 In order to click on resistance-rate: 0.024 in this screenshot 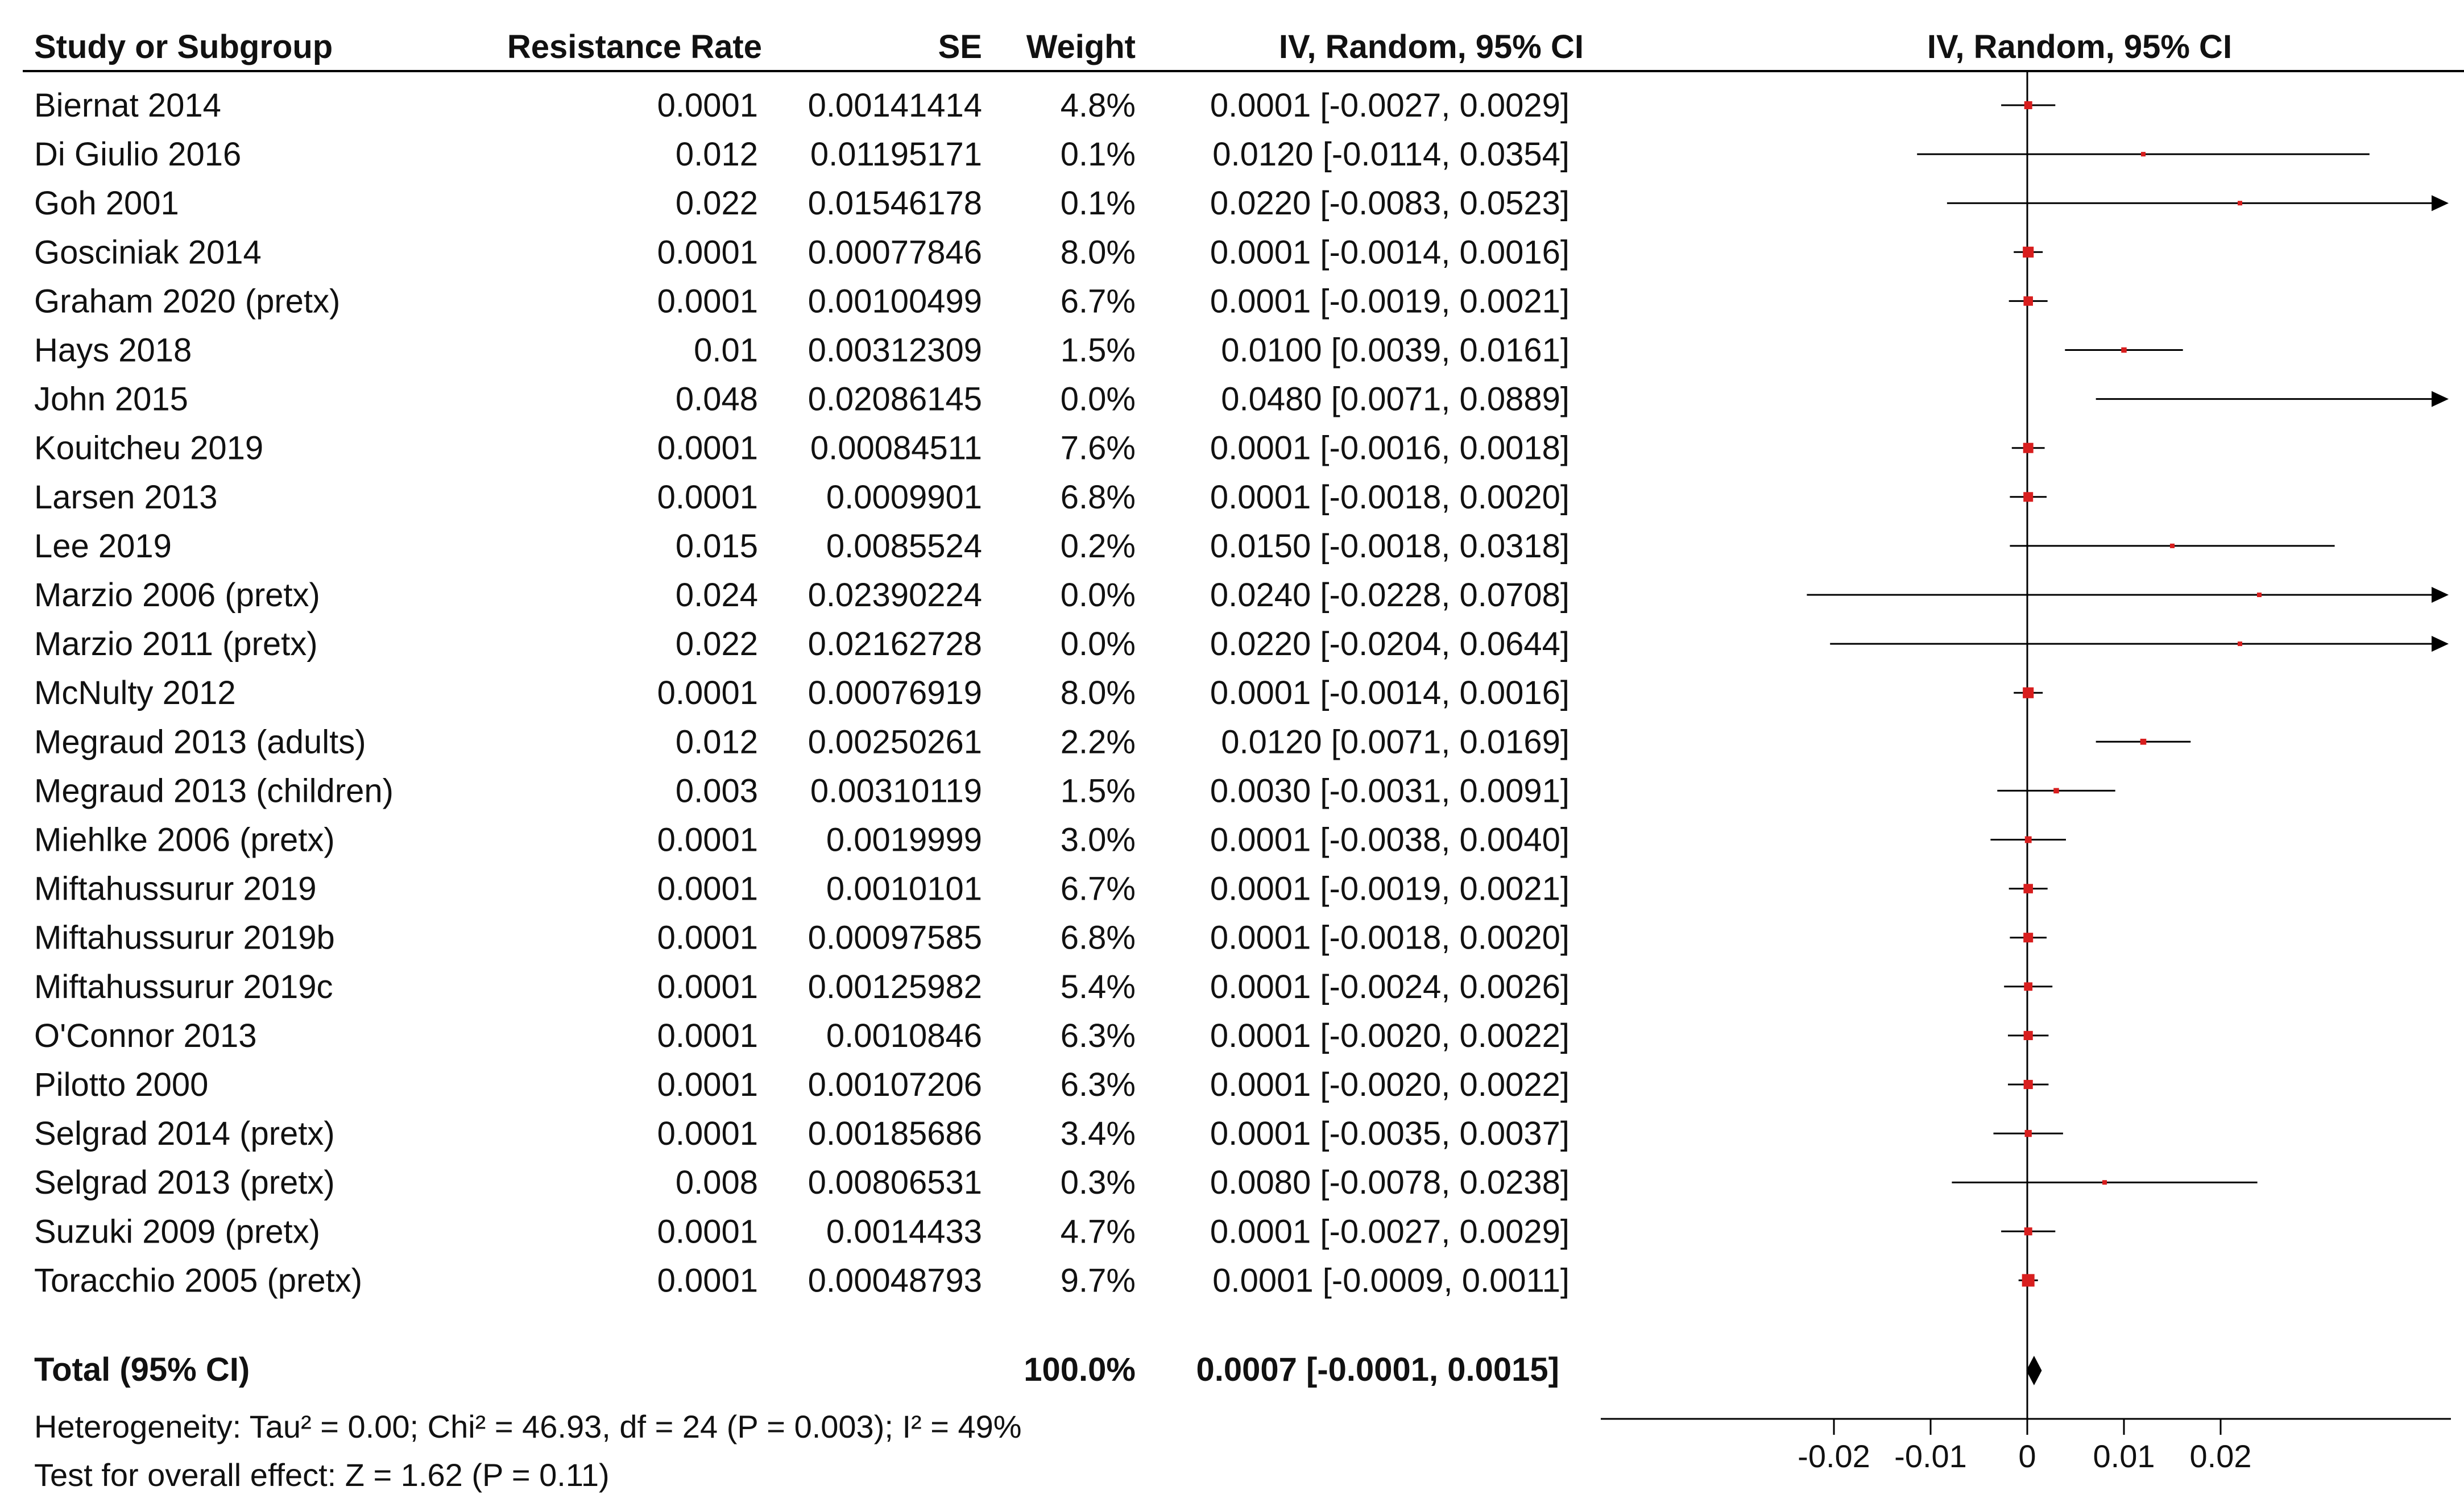, I will do `click(717, 595)`.